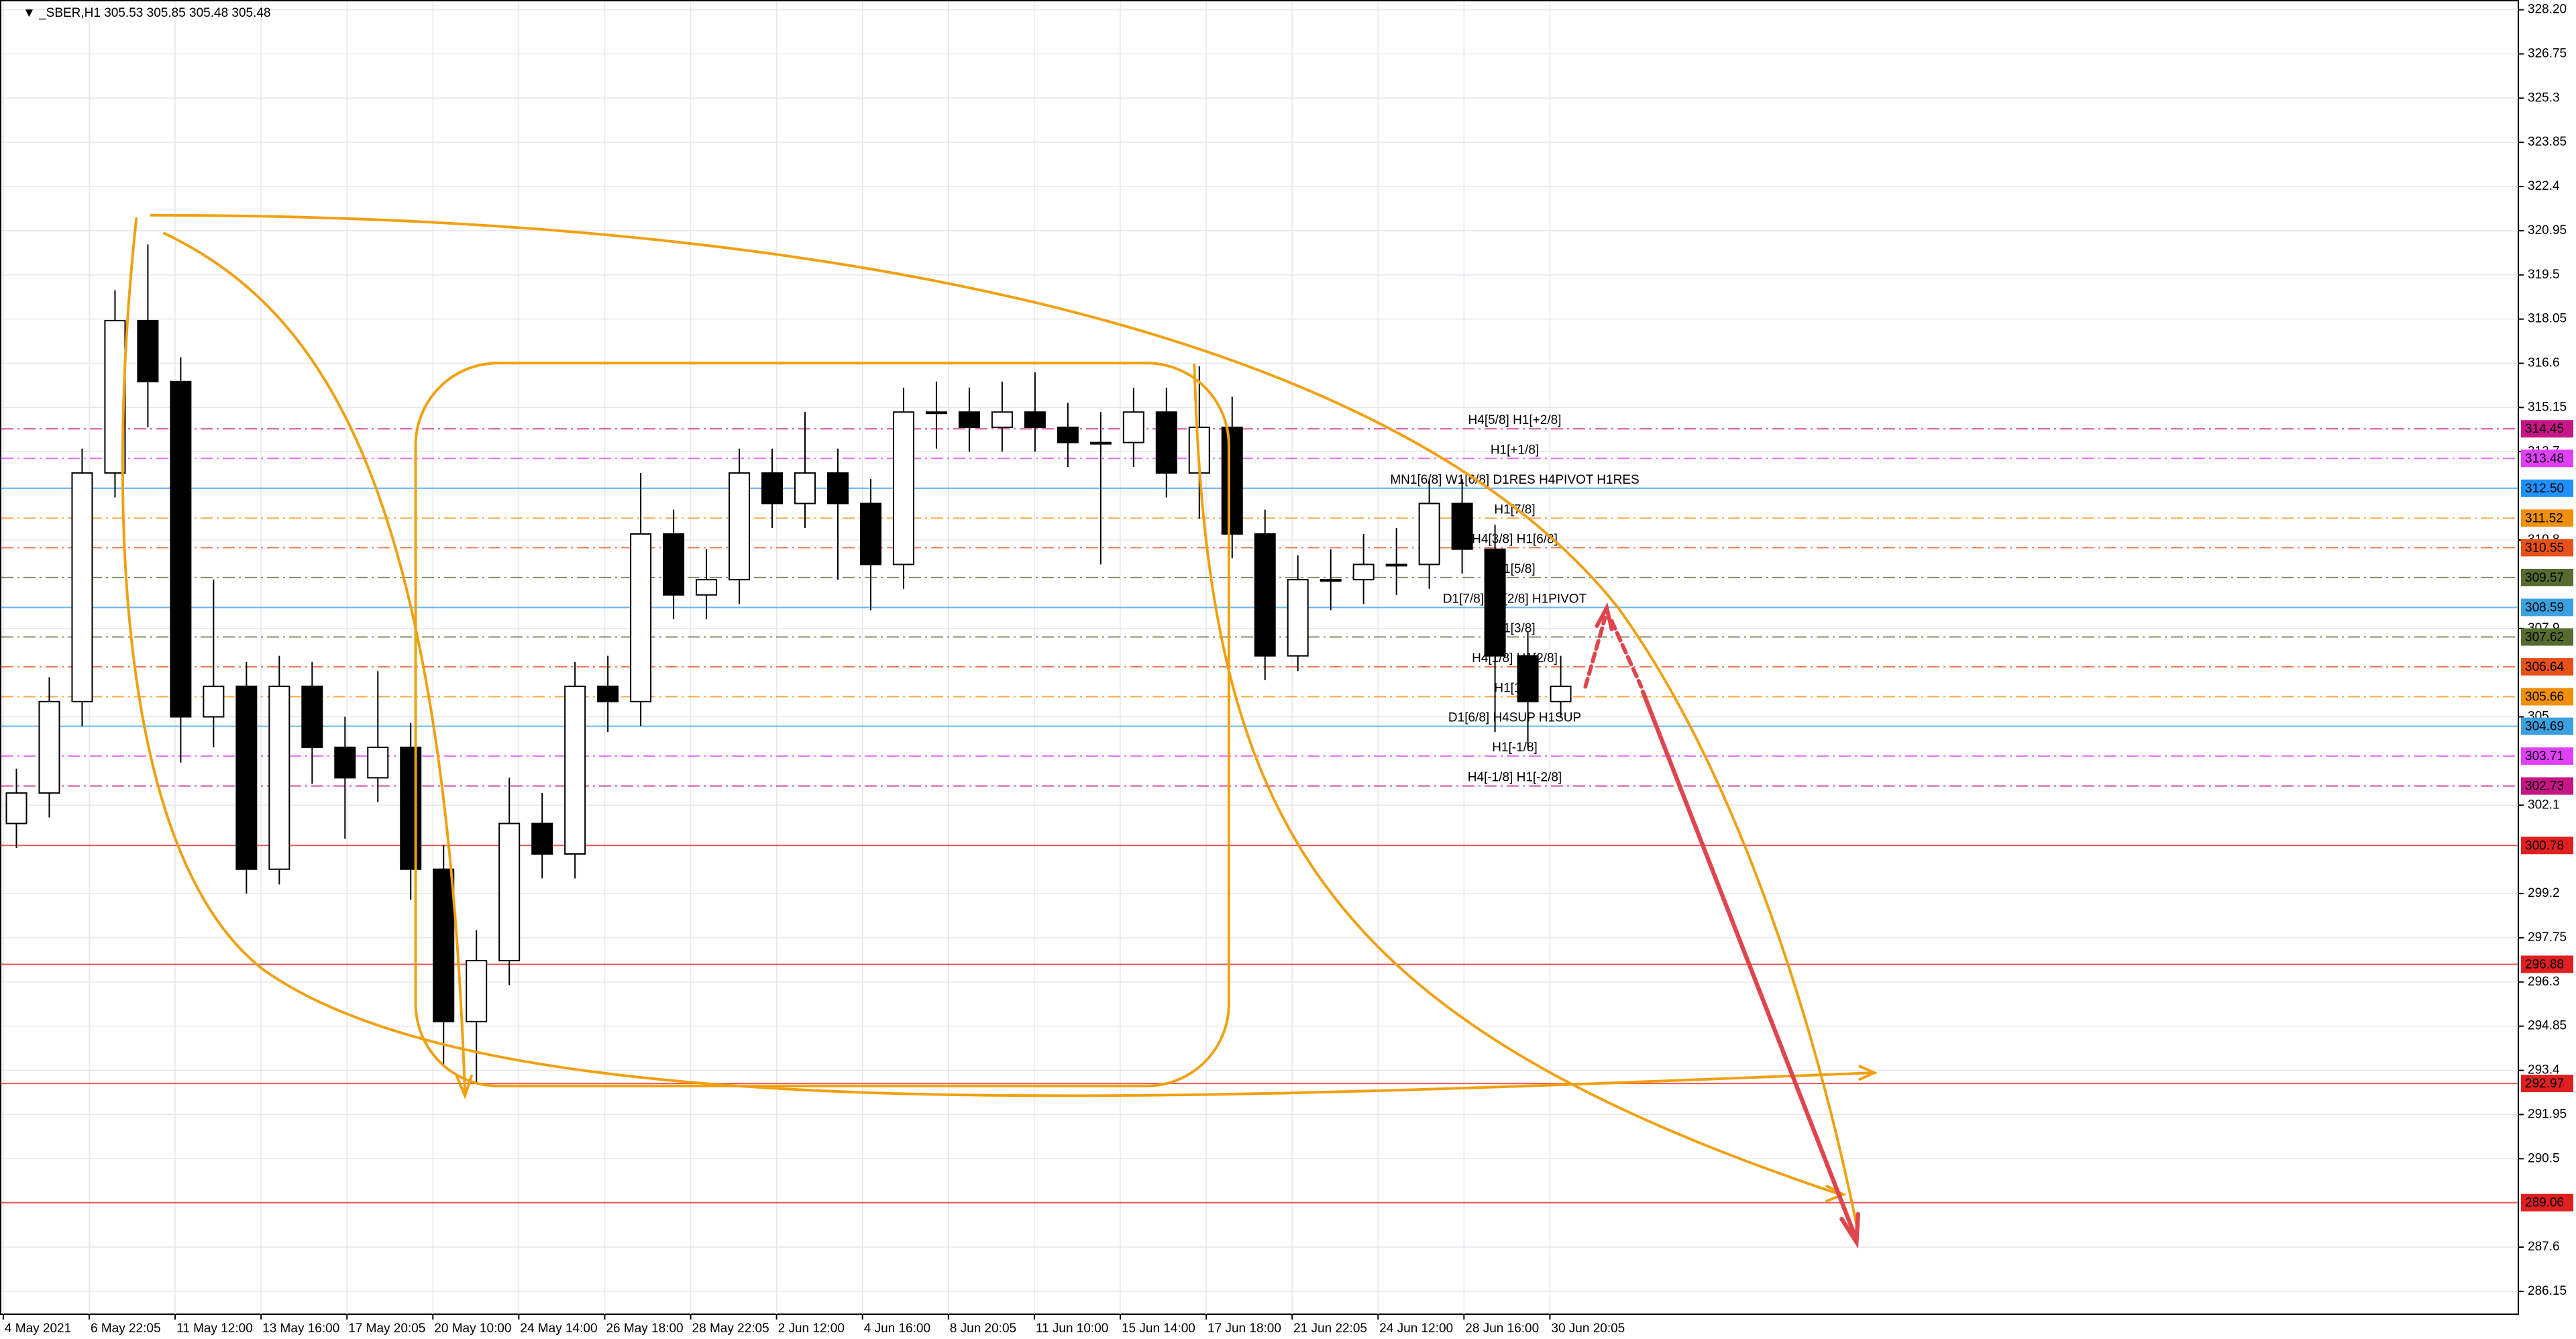 This screenshot has height=1339, width=2576. What do you see at coordinates (1515, 539) in the screenshot?
I see `level-note: H4[3/8] H1[6/8]` at bounding box center [1515, 539].